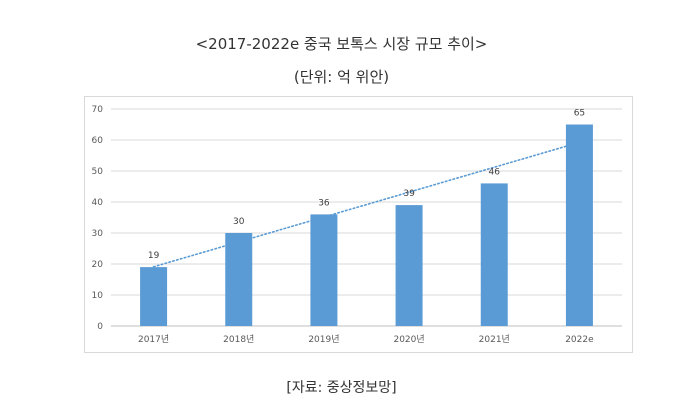 The height and width of the screenshot is (407, 683). Describe the element at coordinates (495, 172) in the screenshot. I see `data-label: 46` at that location.